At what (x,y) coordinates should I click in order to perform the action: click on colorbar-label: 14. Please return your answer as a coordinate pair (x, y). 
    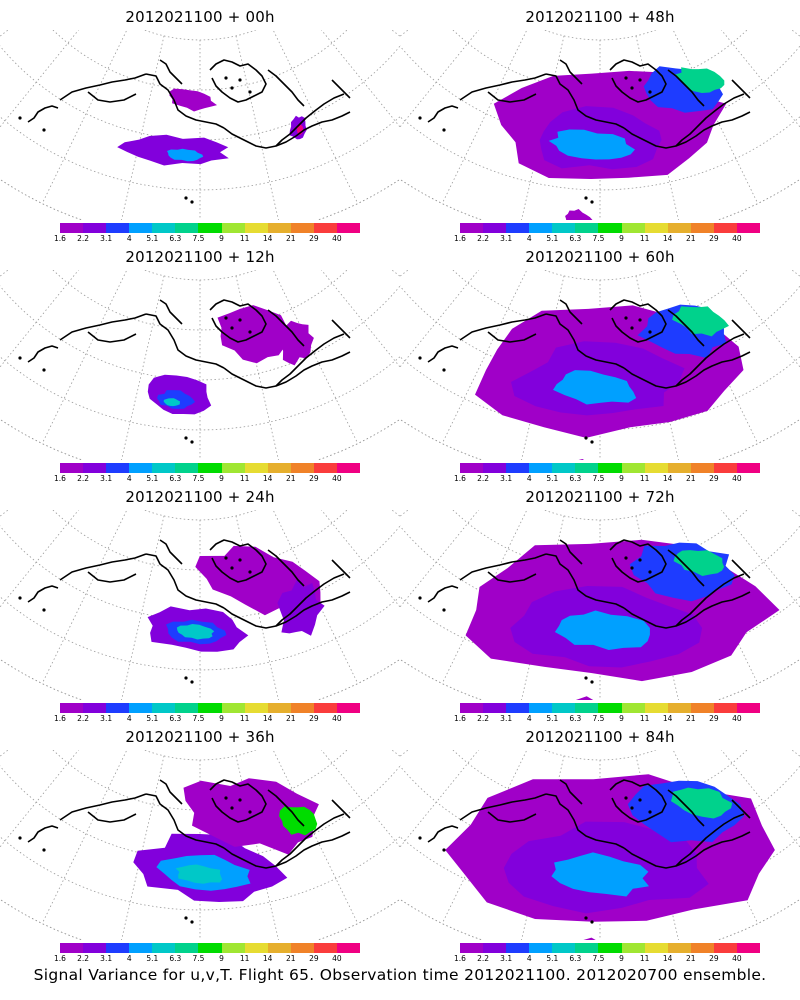
    Looking at the image, I should click on (267, 238).